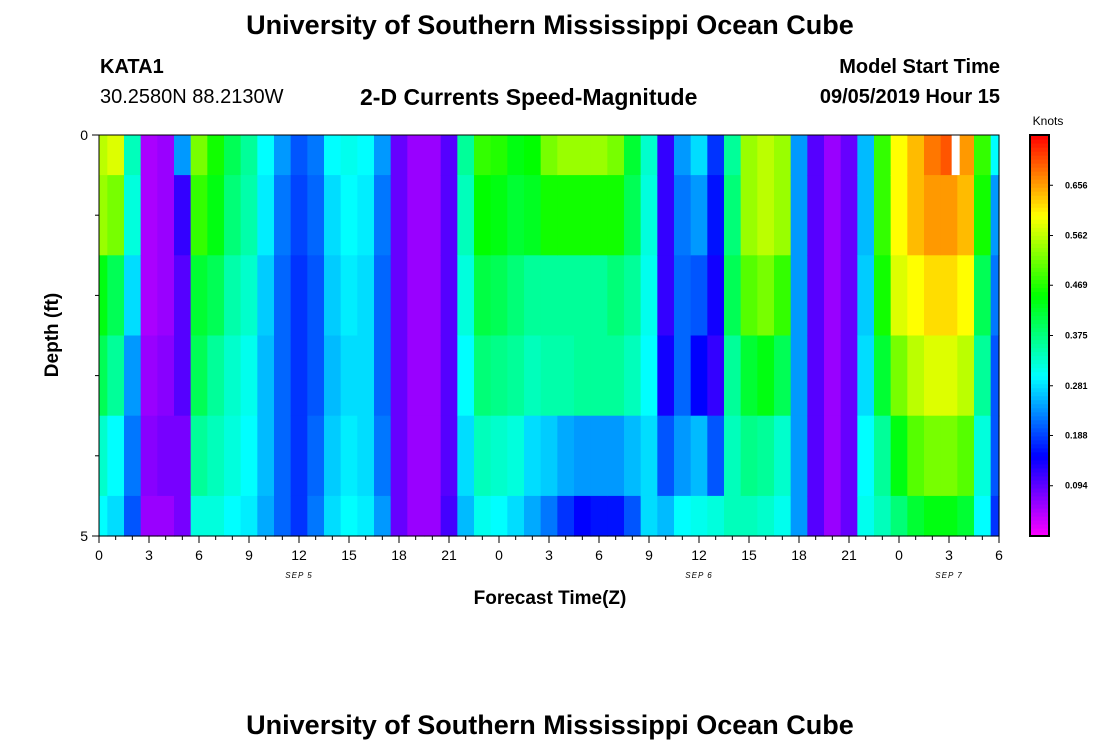 This screenshot has width=1100, height=750. Describe the element at coordinates (1076, 185) in the screenshot. I see `colorbar-tick-label: 0.656` at that location.